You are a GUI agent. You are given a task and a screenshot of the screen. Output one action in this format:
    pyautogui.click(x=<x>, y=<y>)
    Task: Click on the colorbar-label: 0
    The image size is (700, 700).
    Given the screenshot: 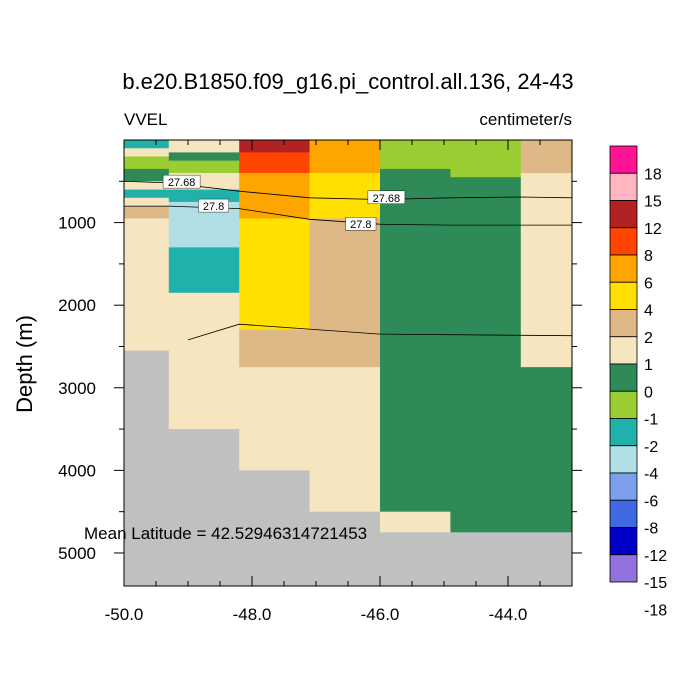 What is the action you would take?
    pyautogui.click(x=648, y=392)
    